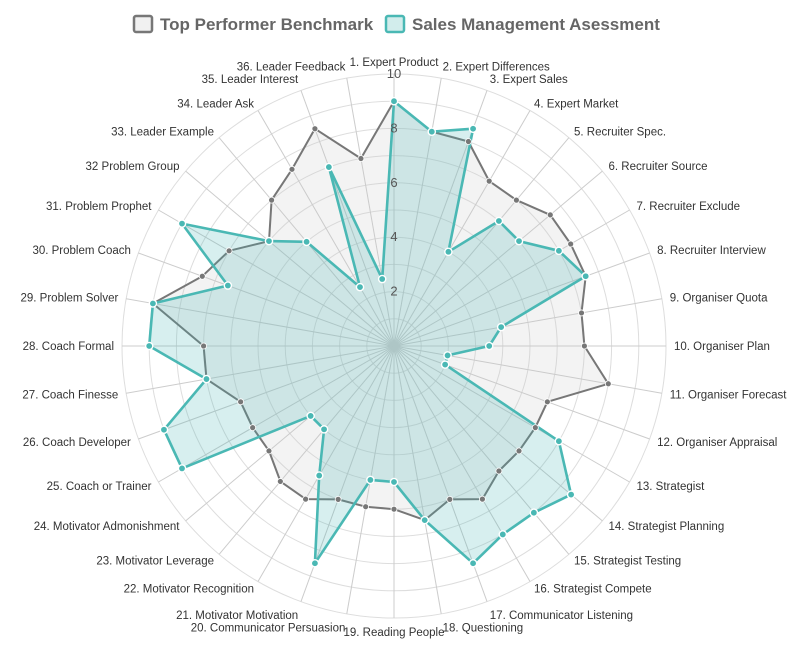 The image size is (800, 648). What do you see at coordinates (155, 562) in the screenshot?
I see `axis-label: 23. Motivator Leverage` at bounding box center [155, 562].